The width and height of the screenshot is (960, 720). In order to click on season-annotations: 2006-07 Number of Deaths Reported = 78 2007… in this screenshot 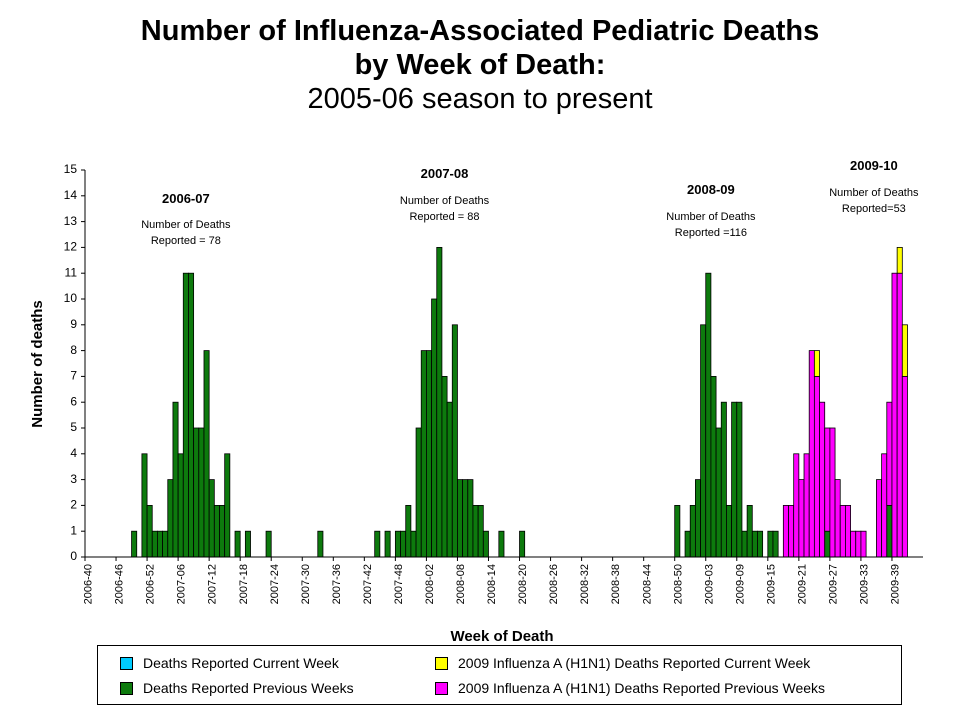, I will do `click(530, 202)`.